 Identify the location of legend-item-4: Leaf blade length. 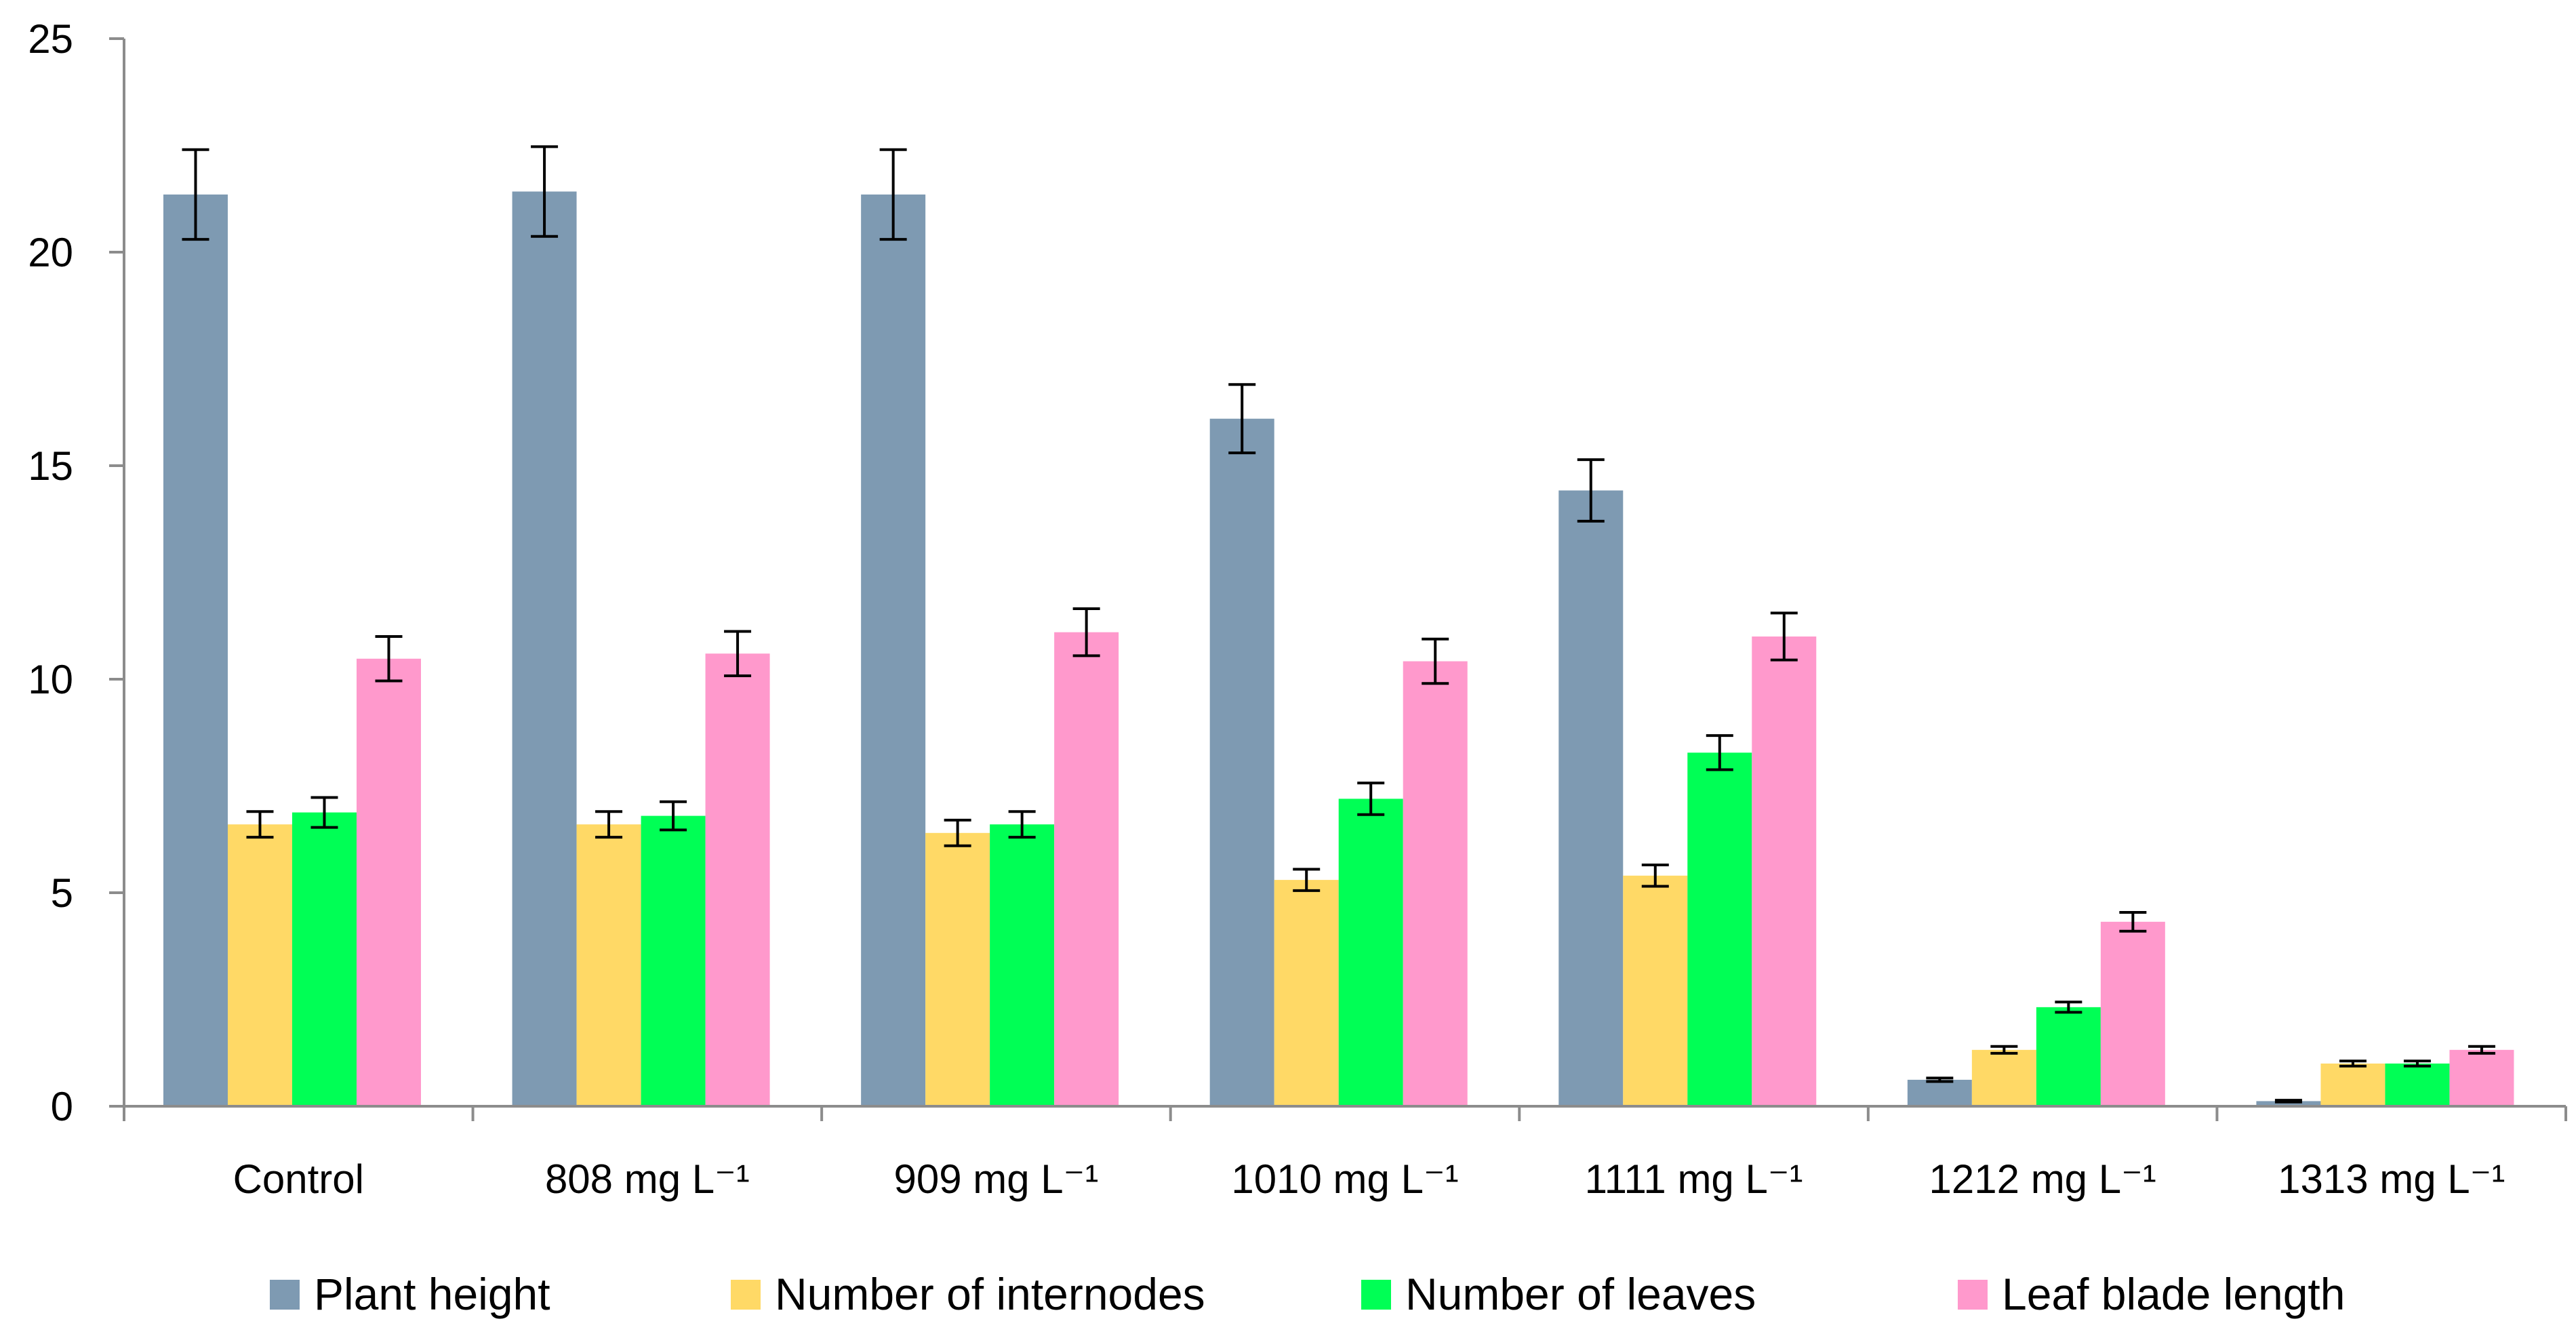
(2151, 1294).